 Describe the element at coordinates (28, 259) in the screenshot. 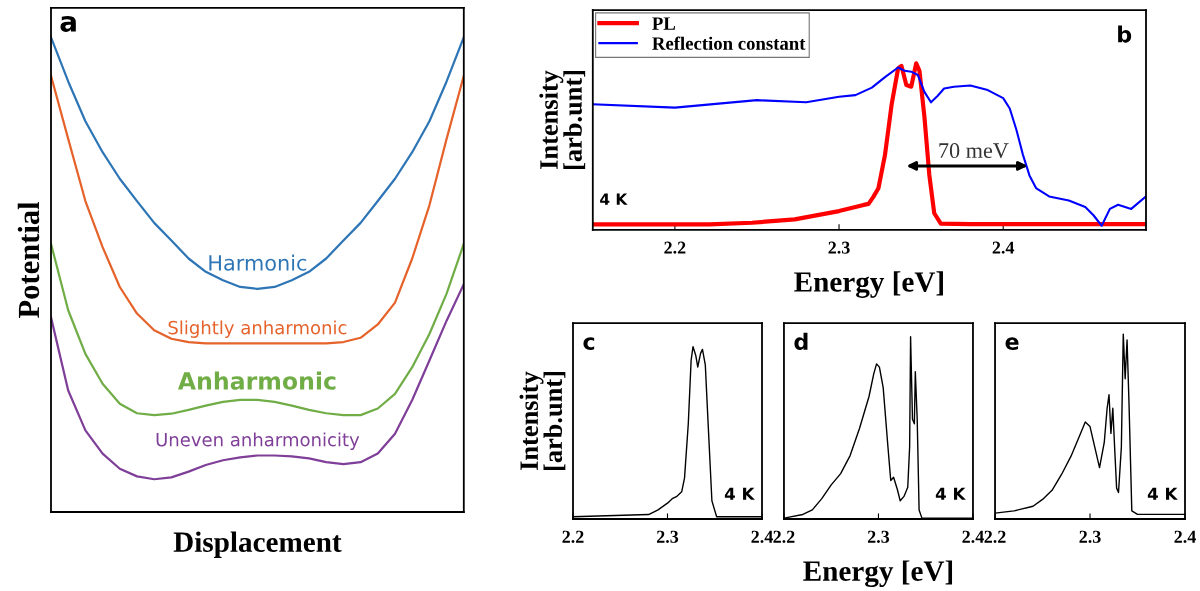

I see `y-axis-title: Potential` at that location.